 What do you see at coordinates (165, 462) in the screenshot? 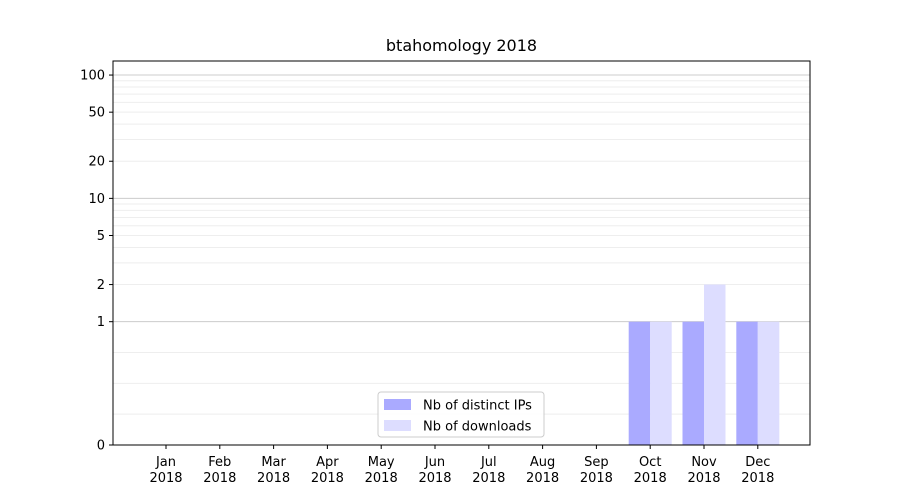
I see `x-tick-label-month: Jan` at bounding box center [165, 462].